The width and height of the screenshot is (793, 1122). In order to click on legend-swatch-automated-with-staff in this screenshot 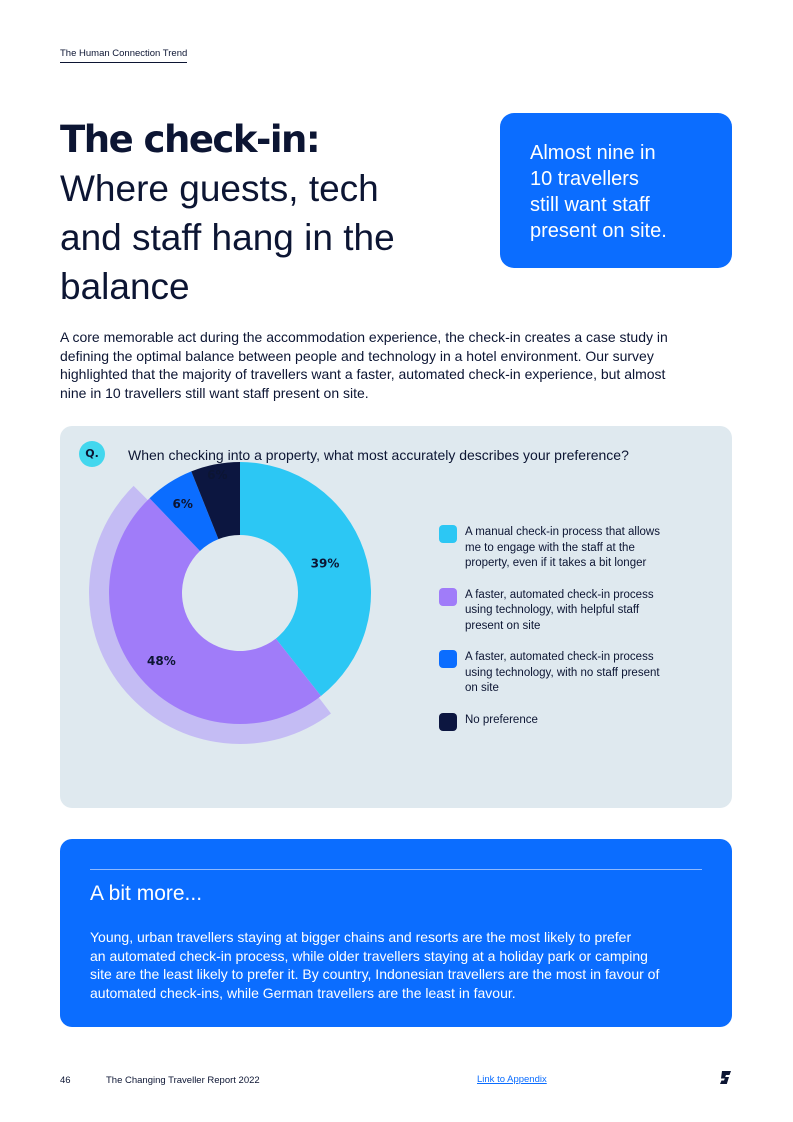, I will do `click(448, 596)`.